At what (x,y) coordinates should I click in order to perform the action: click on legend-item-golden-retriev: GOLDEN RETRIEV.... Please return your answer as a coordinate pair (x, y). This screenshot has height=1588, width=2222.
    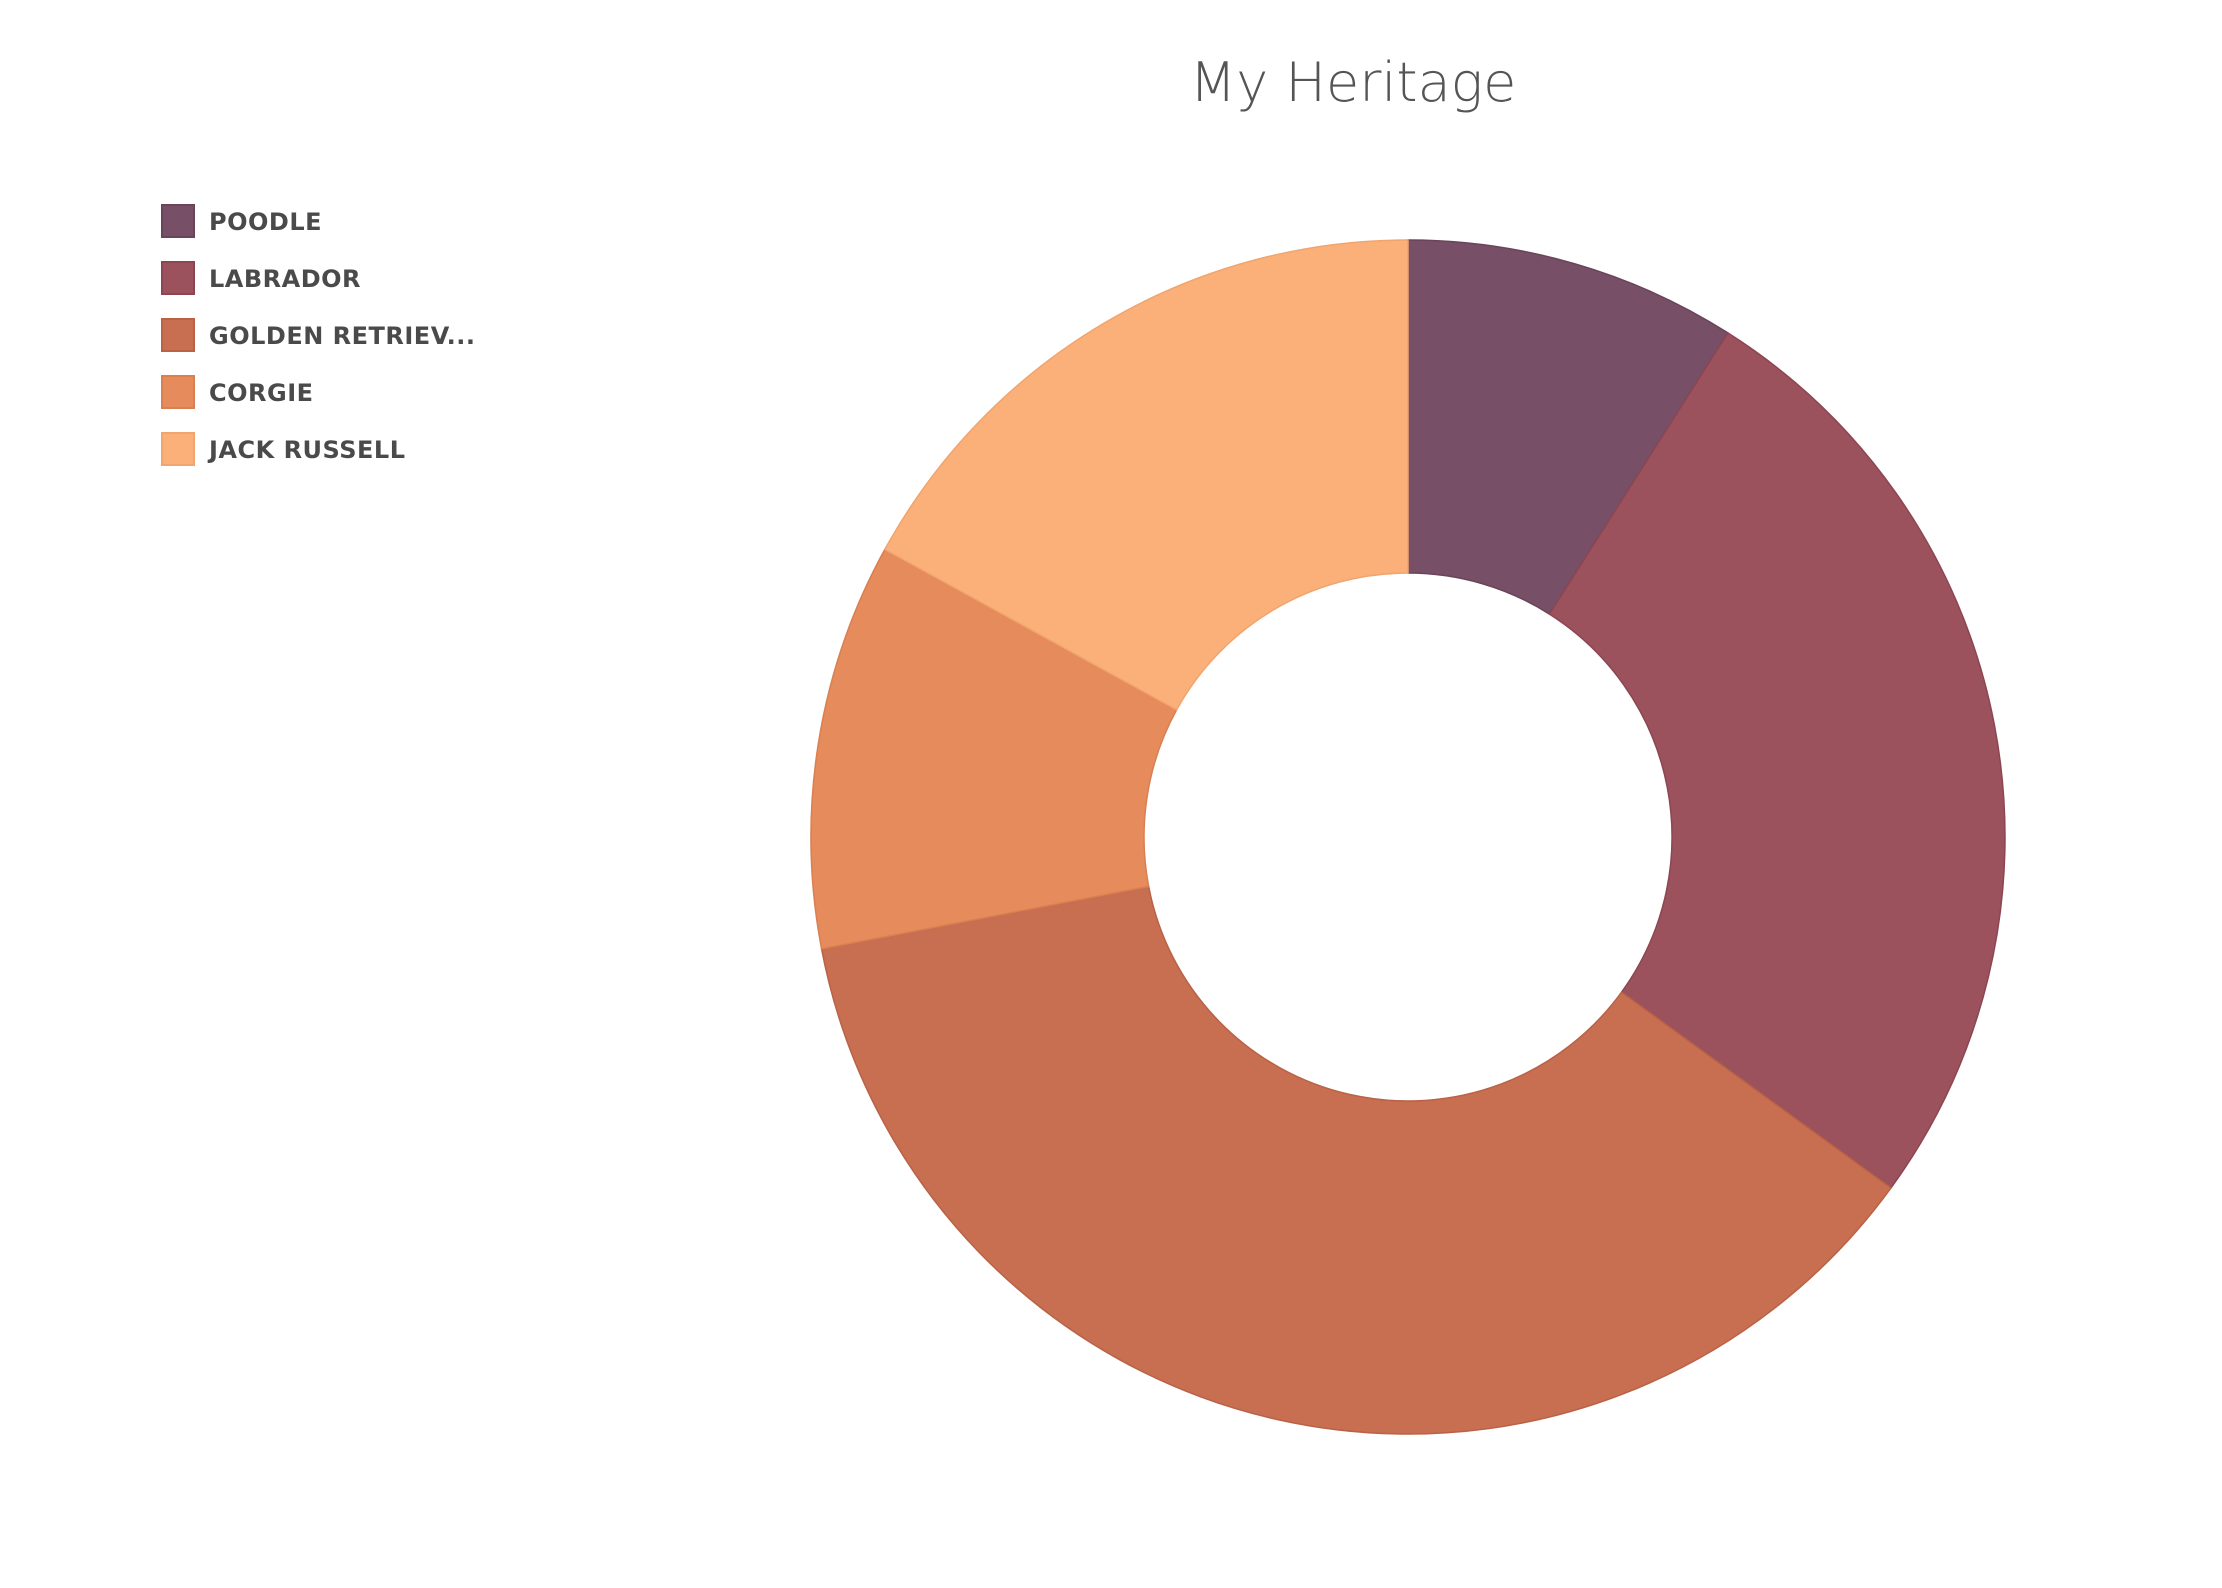
    Looking at the image, I should click on (318, 335).